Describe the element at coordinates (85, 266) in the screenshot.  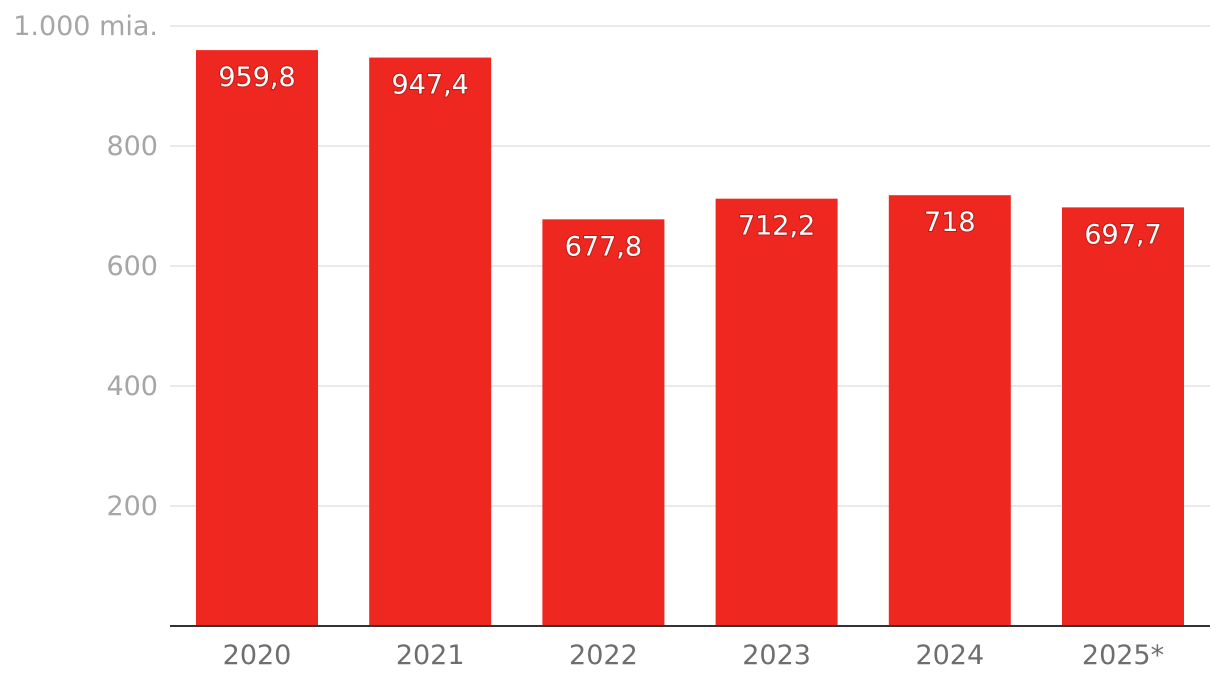
I see `y-axis-tick-labels: 200 400 600 800 1.000 mia.` at that location.